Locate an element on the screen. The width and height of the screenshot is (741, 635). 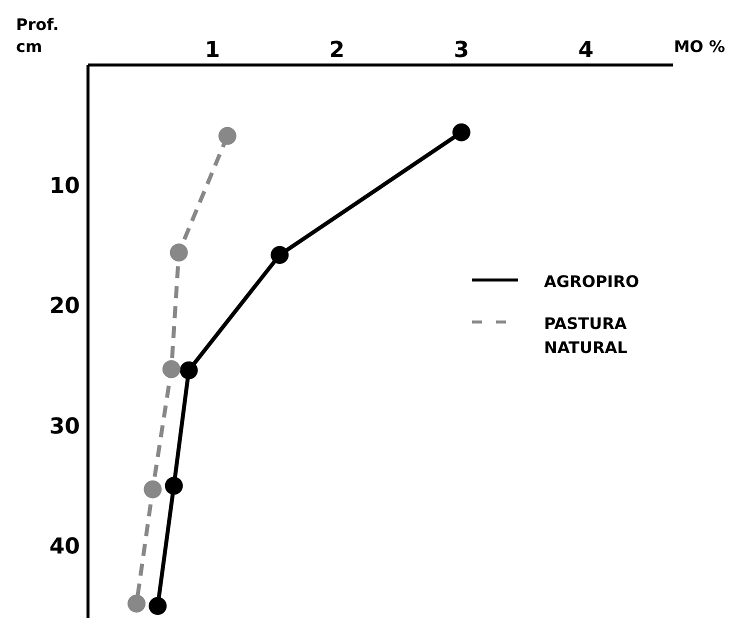
x-tick-label: 1 is located at coordinates (212, 50).